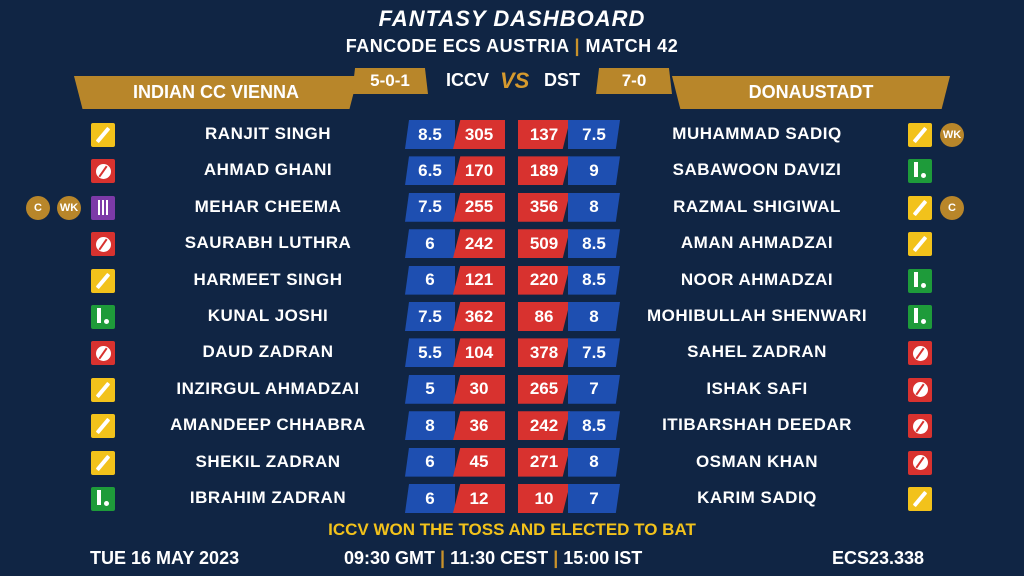 This screenshot has width=1024, height=576. What do you see at coordinates (268, 243) in the screenshot?
I see `player-name-left: SAURABH LUTHRA` at bounding box center [268, 243].